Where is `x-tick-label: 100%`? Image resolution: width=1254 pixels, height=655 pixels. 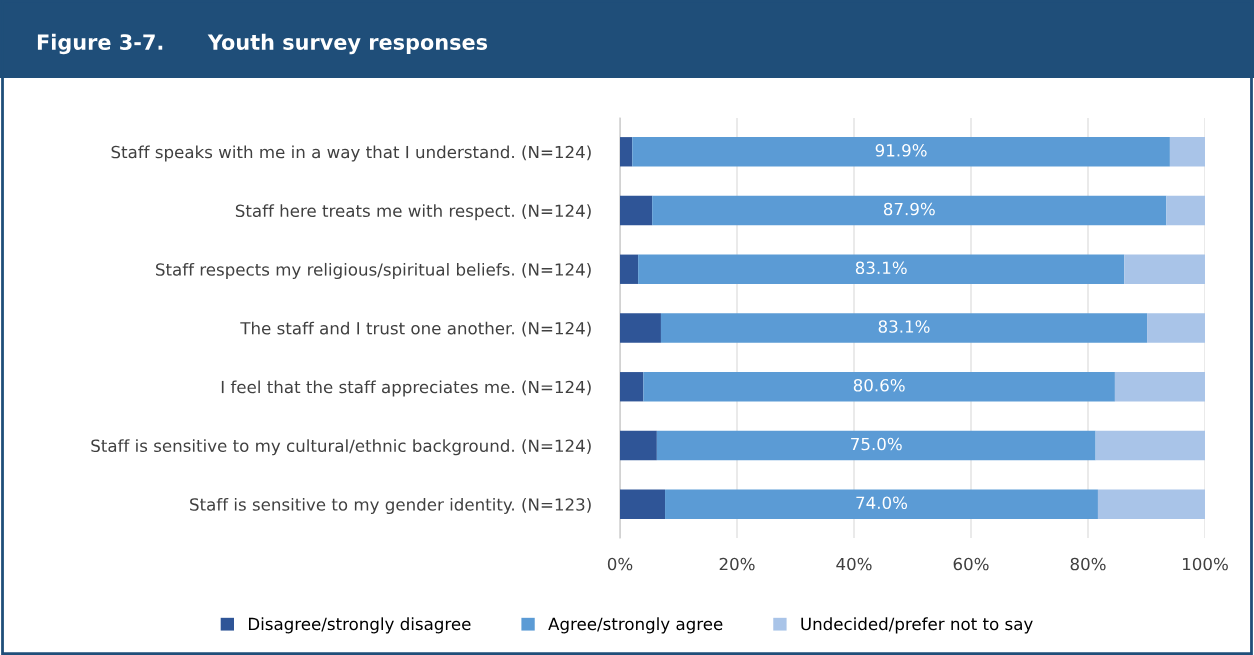 x-tick-label: 100% is located at coordinates (1205, 564).